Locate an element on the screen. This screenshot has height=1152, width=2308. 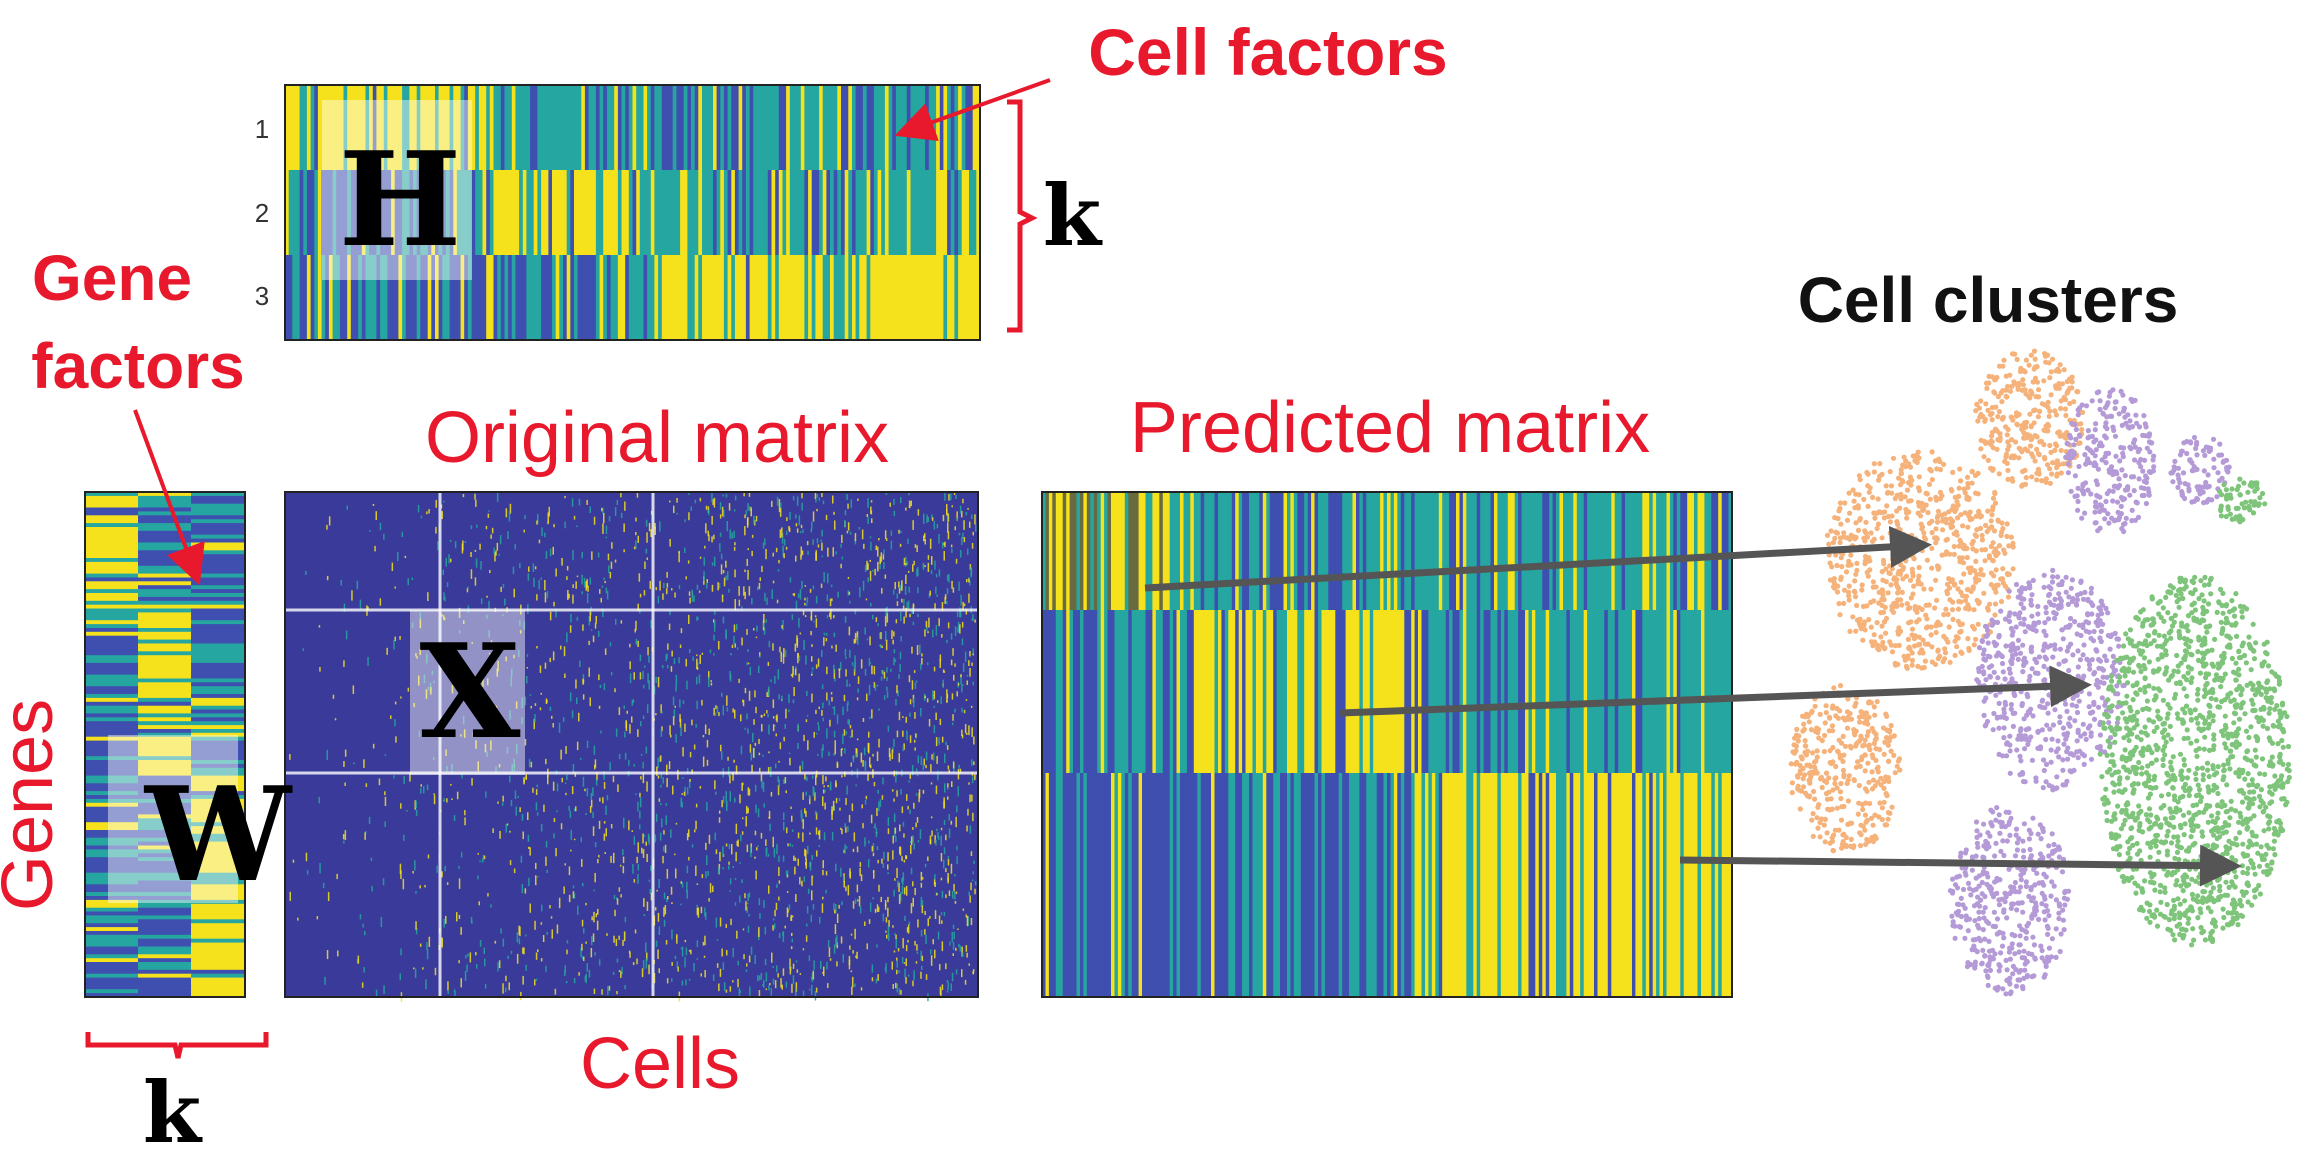
w-highlight-box is located at coordinates (173, 819).